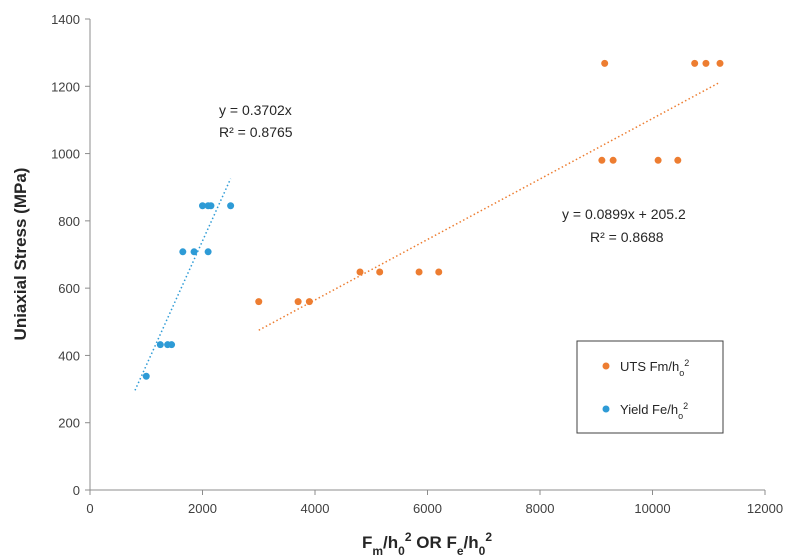  I want to click on x-tick-label: 12000, so click(765, 508).